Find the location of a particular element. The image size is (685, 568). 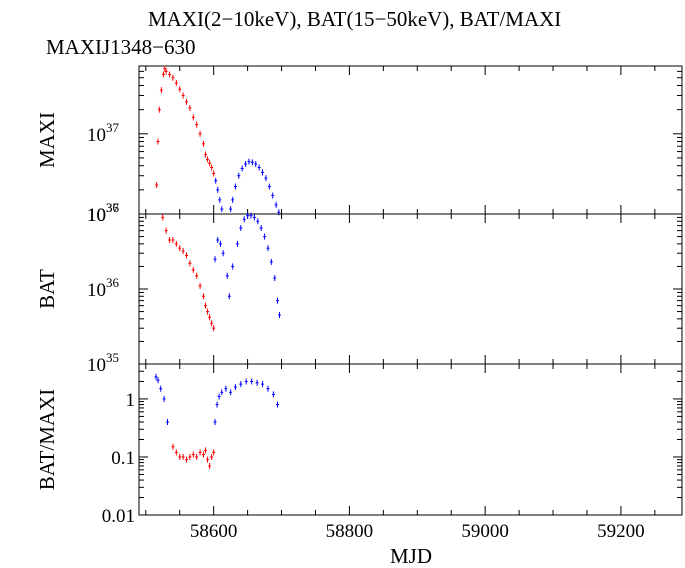

y-axis-title: BAT/MAXI is located at coordinates (47, 440).